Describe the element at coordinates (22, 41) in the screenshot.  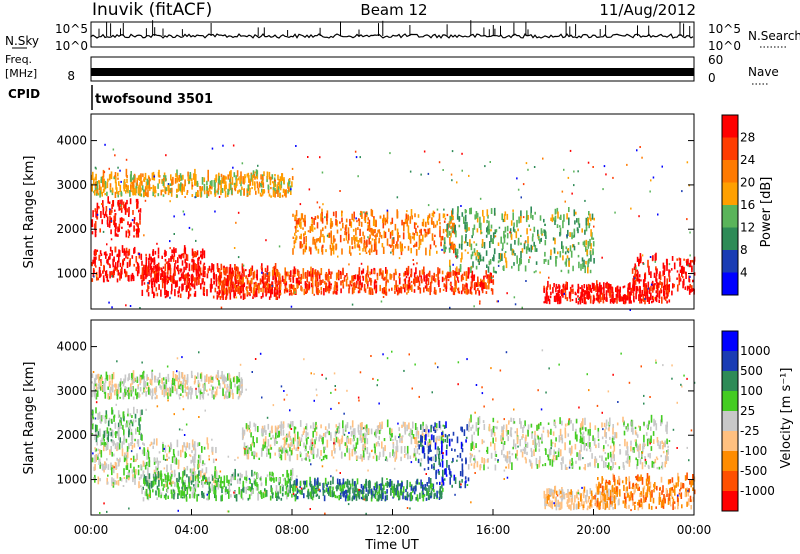
I see `nsky-label: N.Sky` at that location.